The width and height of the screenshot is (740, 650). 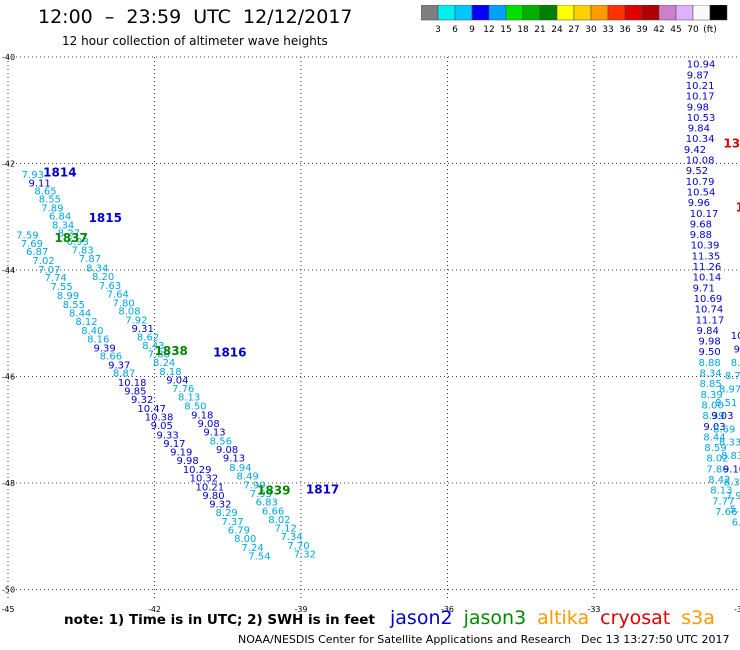 What do you see at coordinates (104, 348) in the screenshot?
I see `wave-height-value: 9.39` at bounding box center [104, 348].